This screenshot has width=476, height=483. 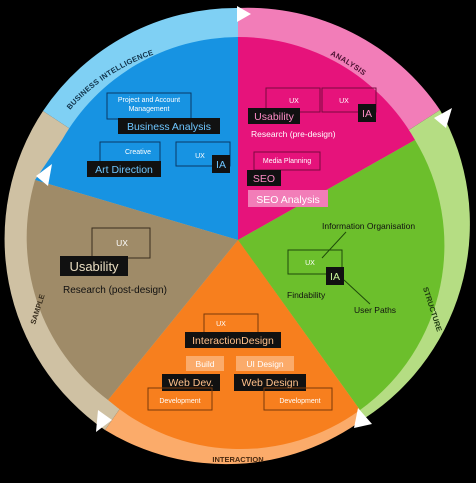 I want to click on user-paths-label: User Paths, so click(x=375, y=310).